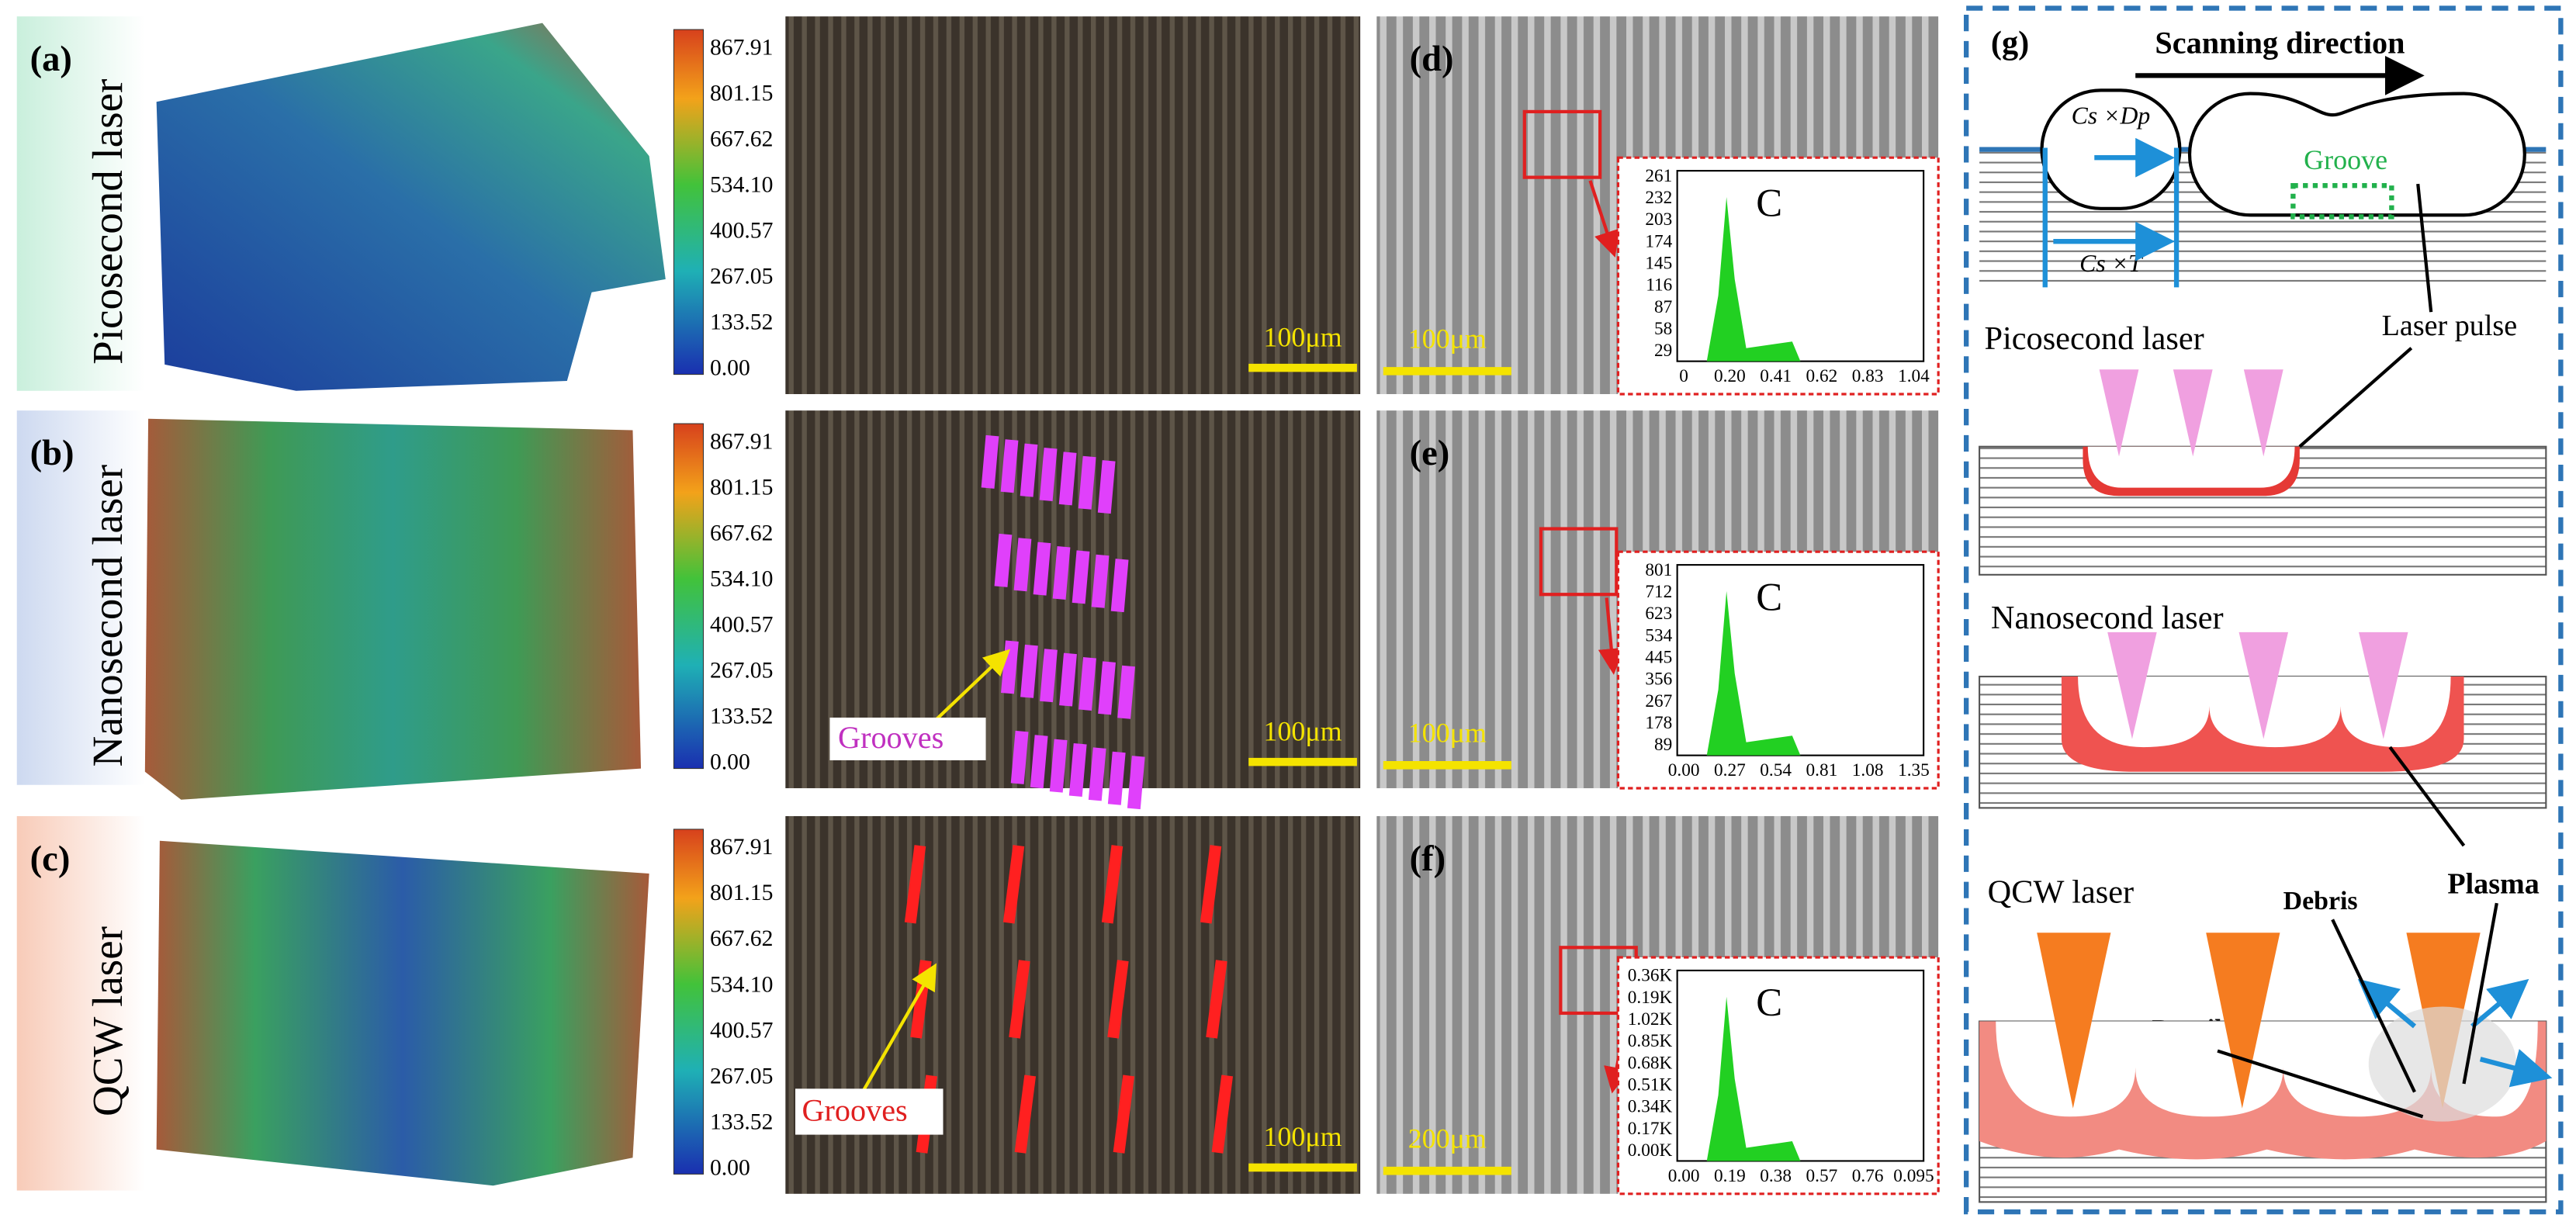 The image size is (2576, 1225). What do you see at coordinates (1914, 770) in the screenshot?
I see `eds-x-tick-label: 1.35` at bounding box center [1914, 770].